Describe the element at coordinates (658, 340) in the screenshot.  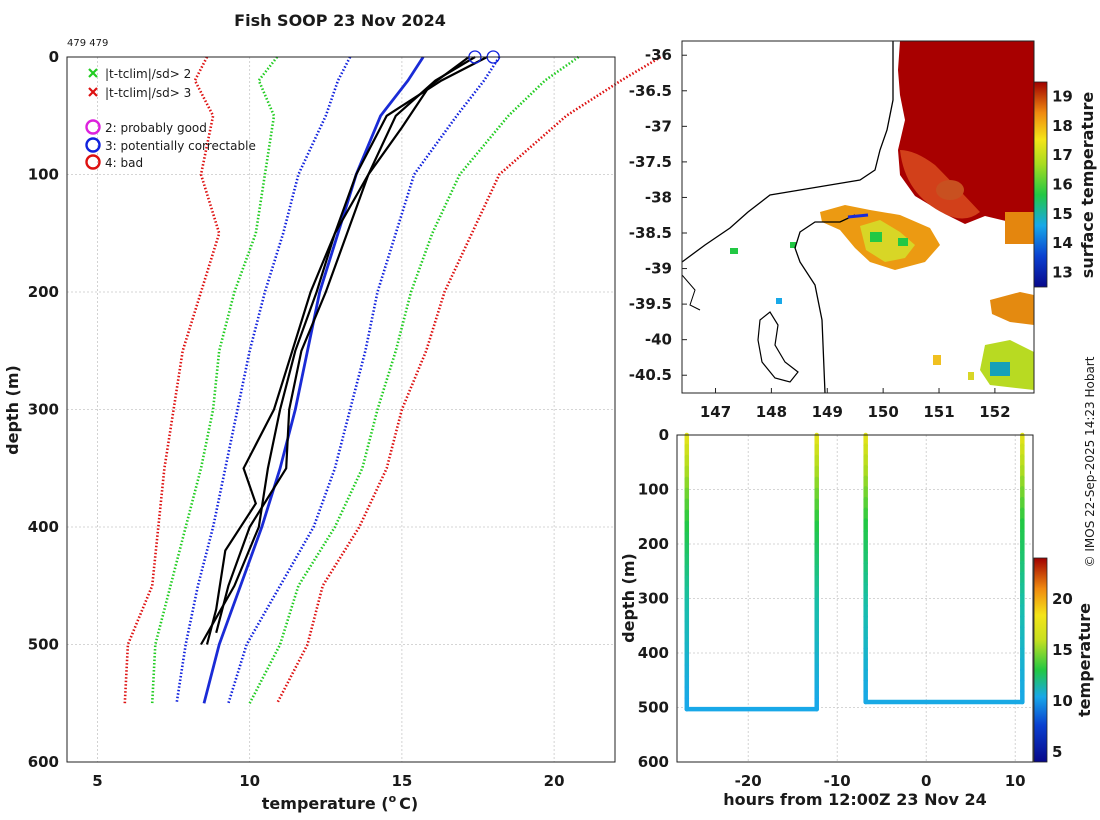
I see `map-y-tick-label: -40` at that location.